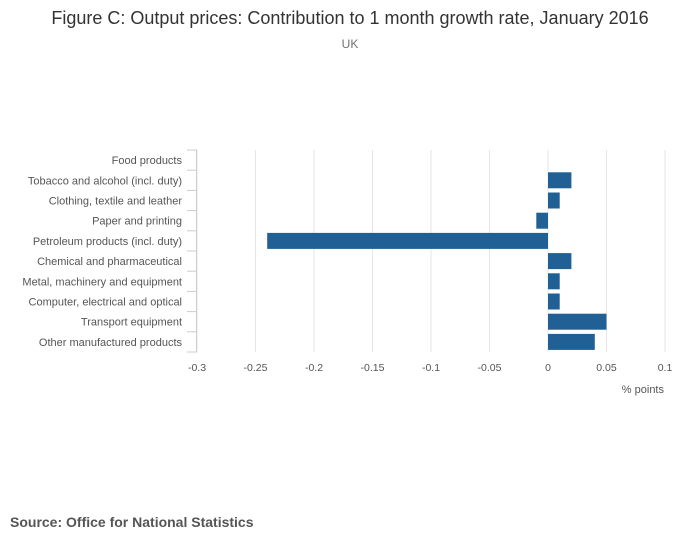 The image size is (700, 549). I want to click on source-note: Source: Office for National Statistics, so click(132, 522).